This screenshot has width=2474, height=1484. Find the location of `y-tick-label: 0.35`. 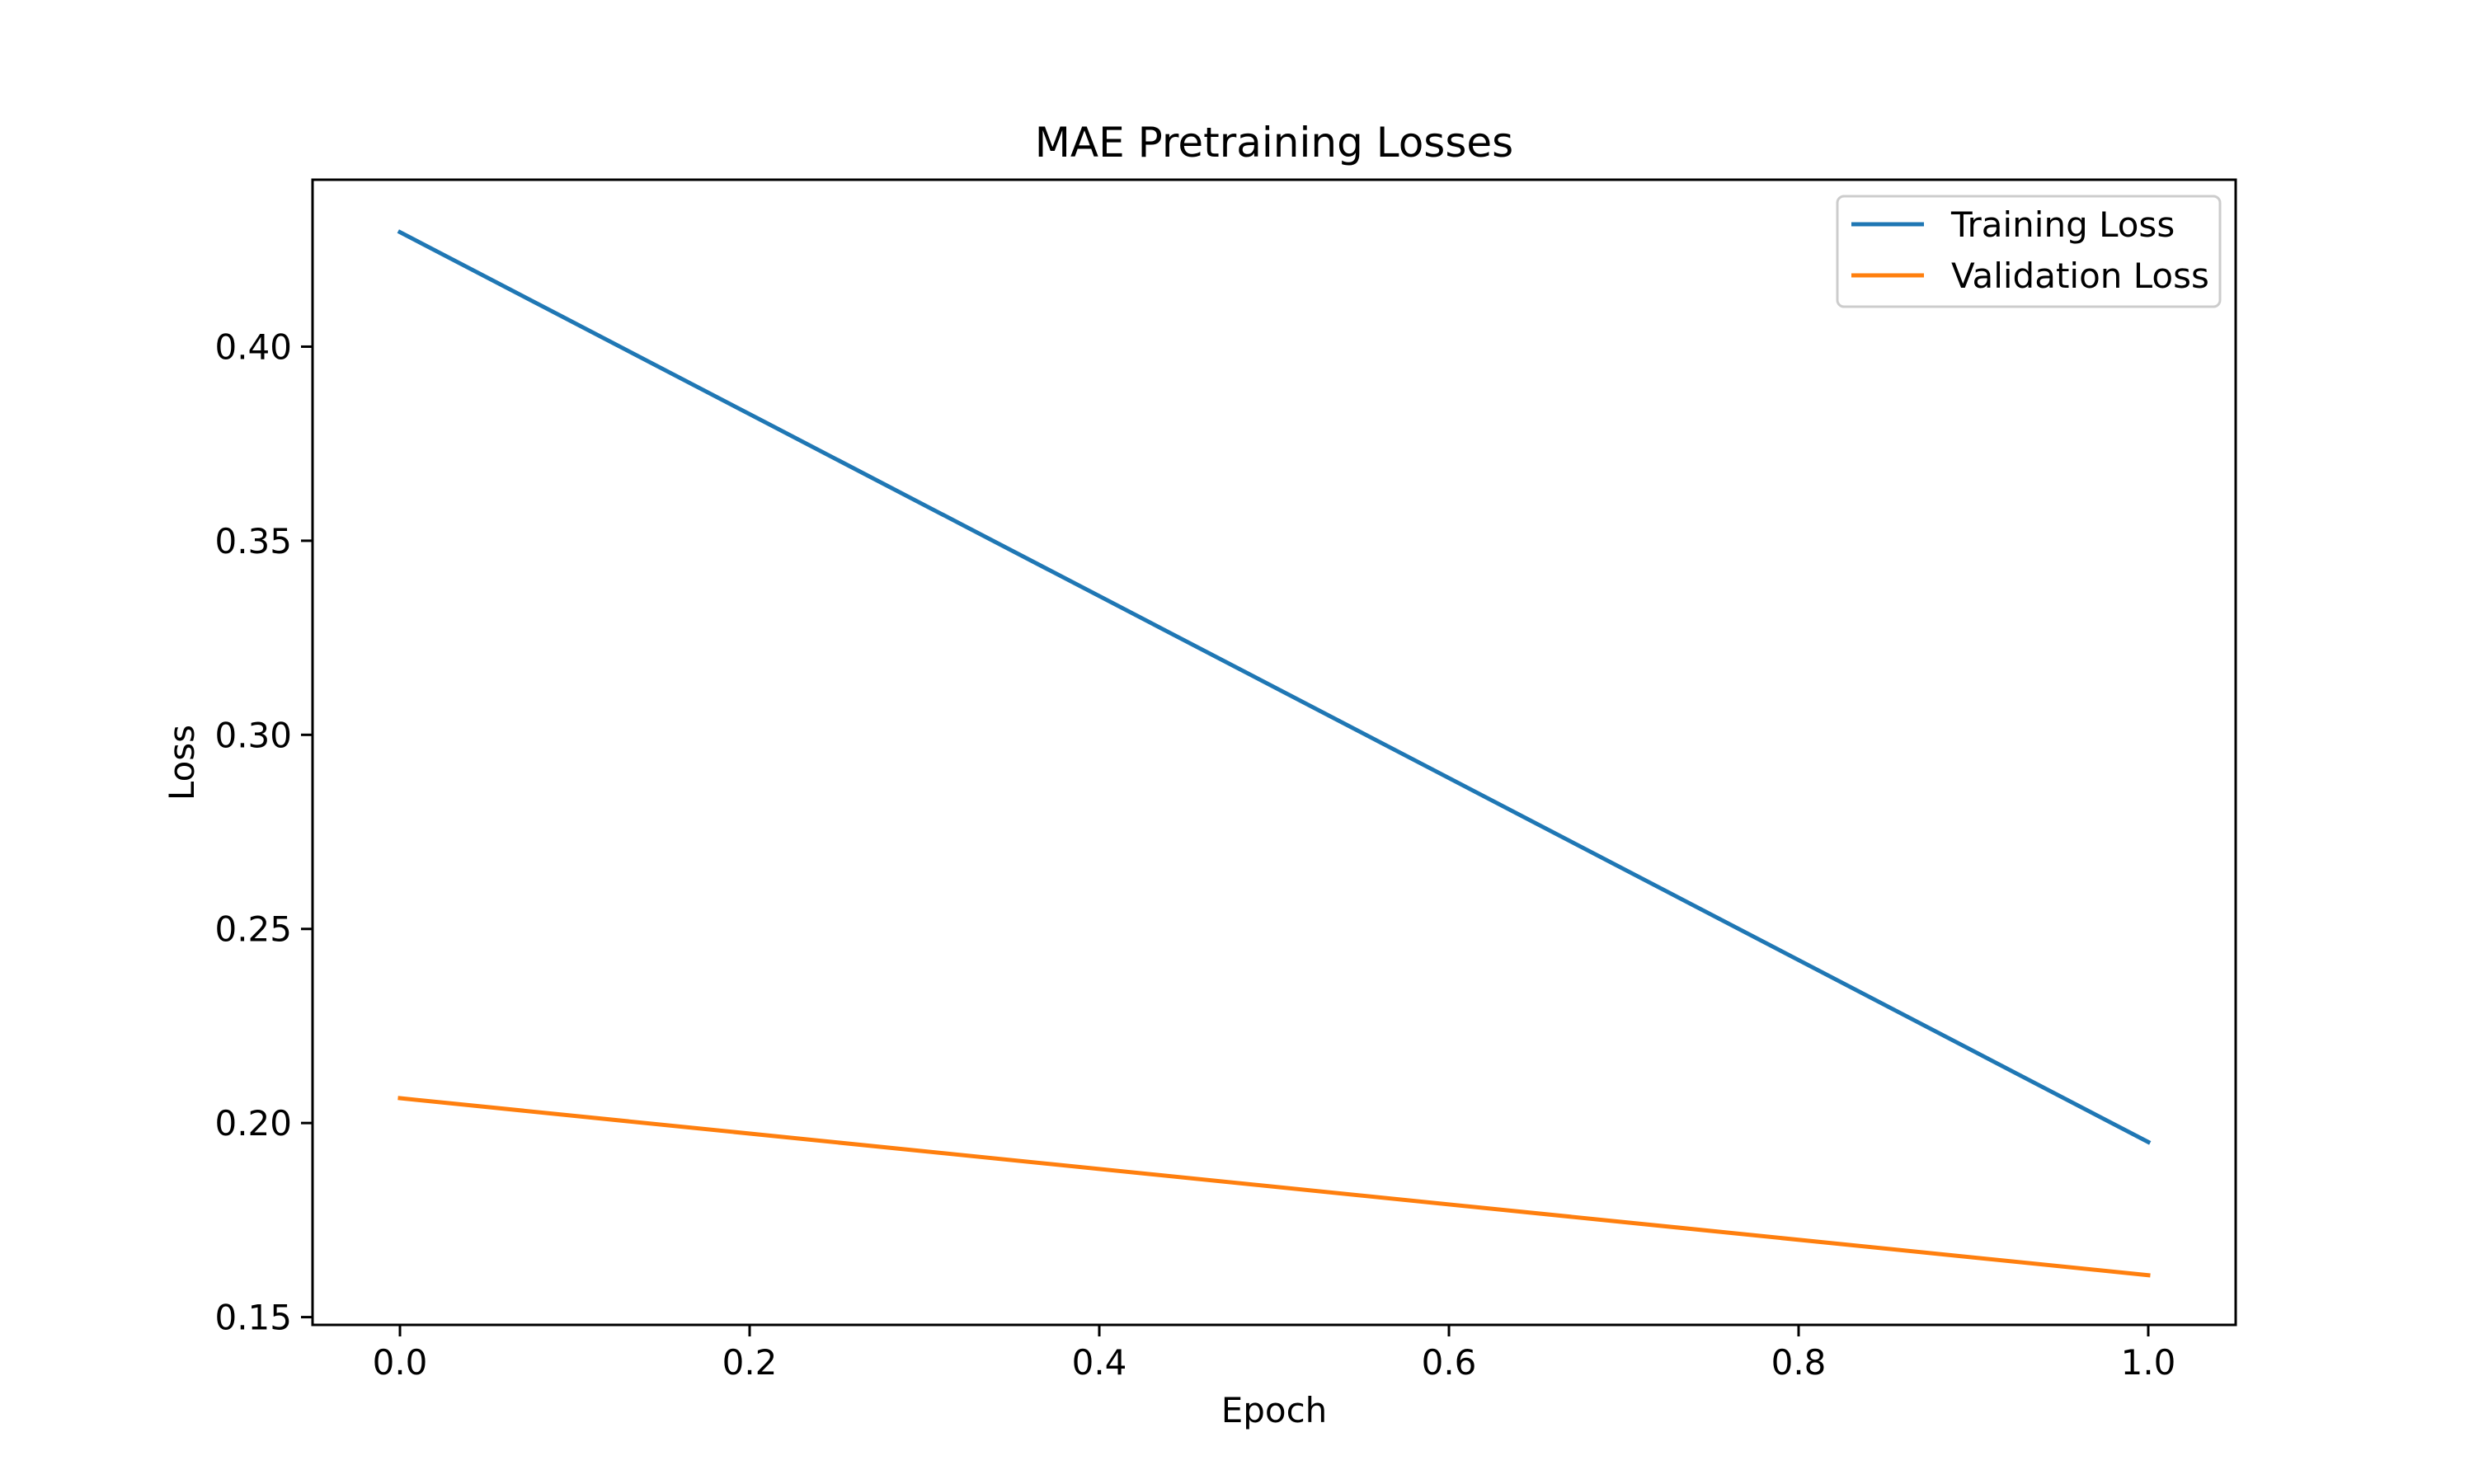

y-tick-label: 0.35 is located at coordinates (253, 541).